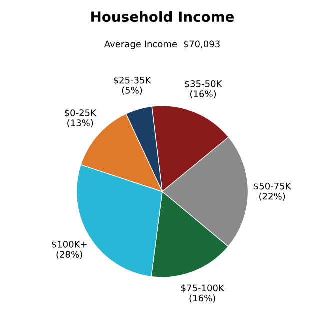  Describe the element at coordinates (81, 124) in the screenshot. I see `data-label: (13%)` at that location.